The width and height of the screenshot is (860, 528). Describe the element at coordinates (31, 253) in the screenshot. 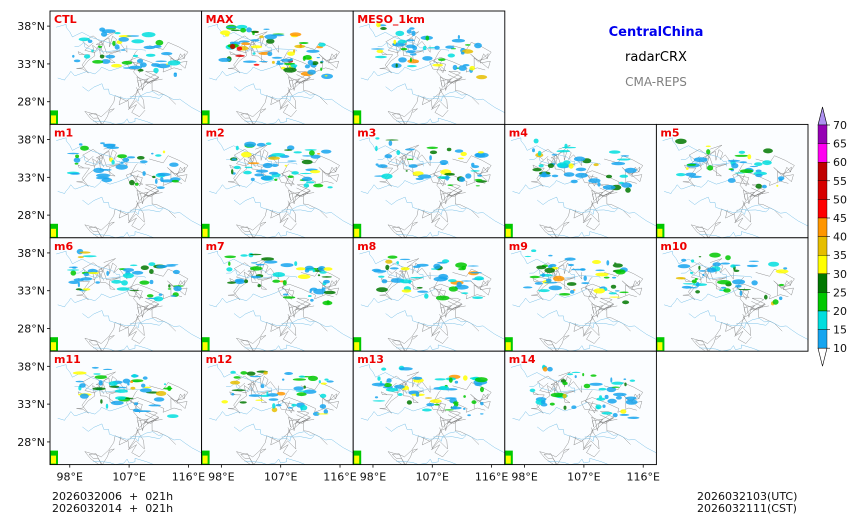

I see `y-tick-label: 38°N` at that location.